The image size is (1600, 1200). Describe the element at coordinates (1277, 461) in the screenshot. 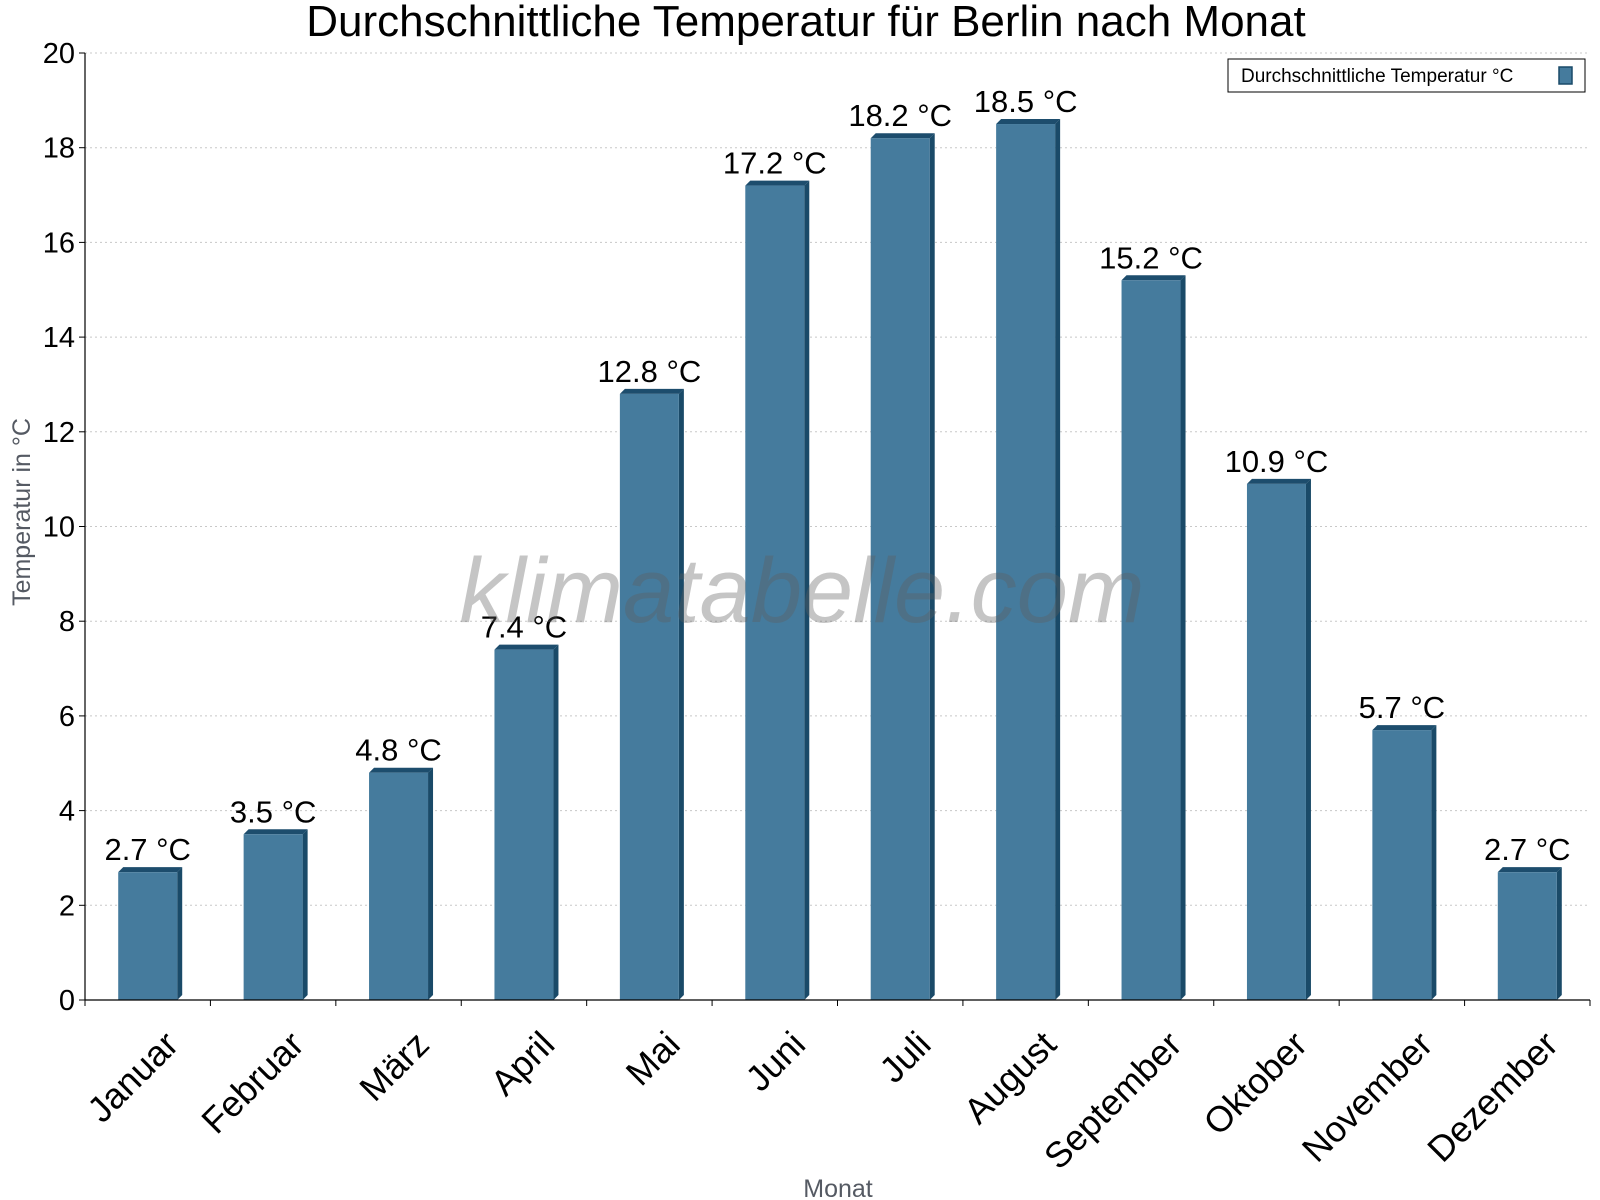

I see `data-label: 10.9 °C` at that location.